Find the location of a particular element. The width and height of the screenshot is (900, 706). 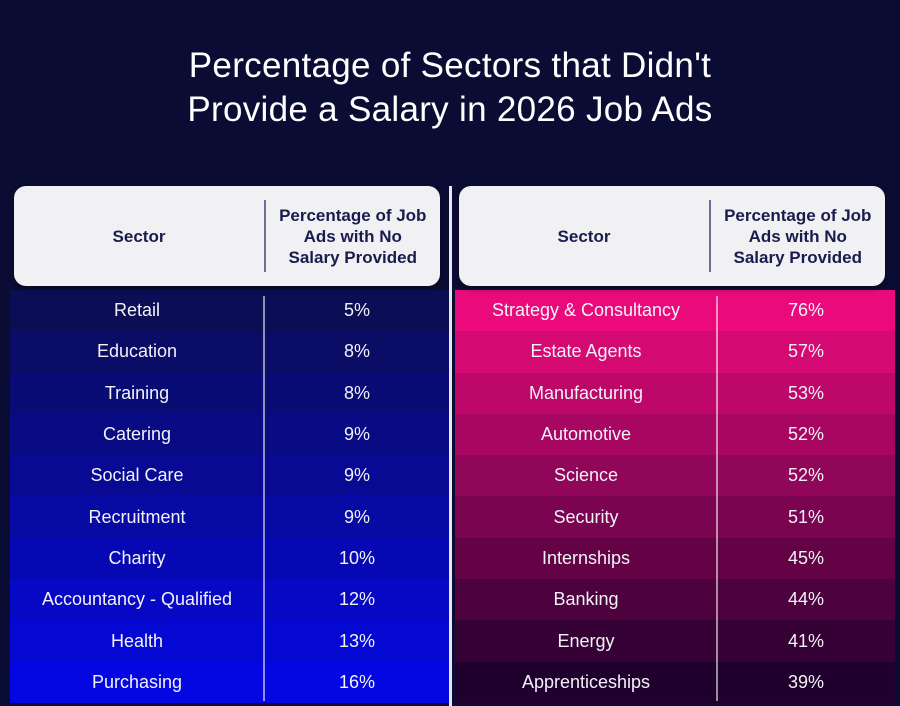

cell-percentage: 10% is located at coordinates (357, 557).